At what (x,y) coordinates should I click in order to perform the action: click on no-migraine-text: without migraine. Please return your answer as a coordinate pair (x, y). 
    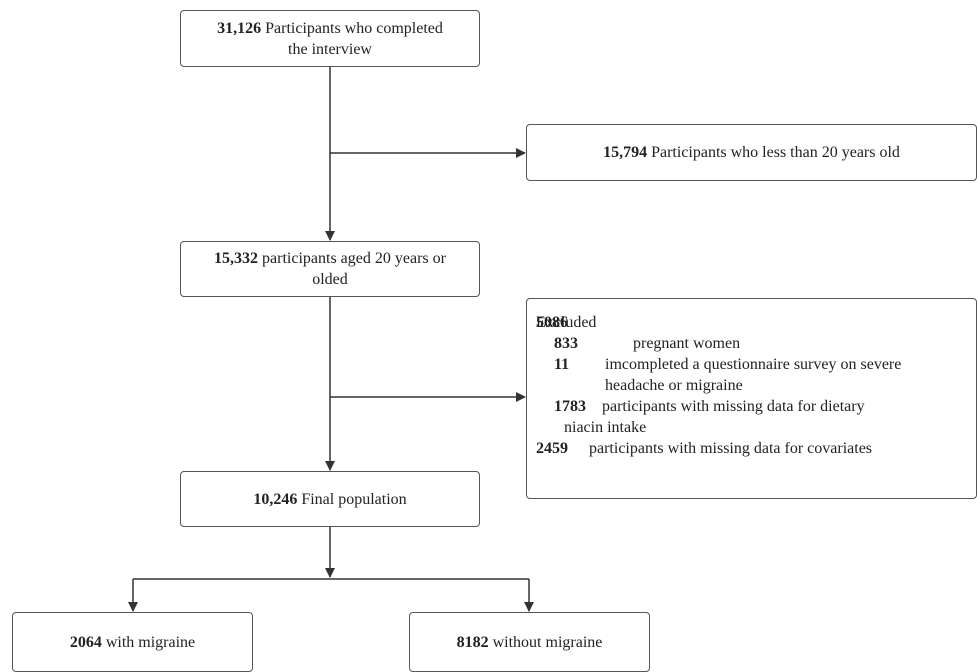
    Looking at the image, I should click on (547, 642).